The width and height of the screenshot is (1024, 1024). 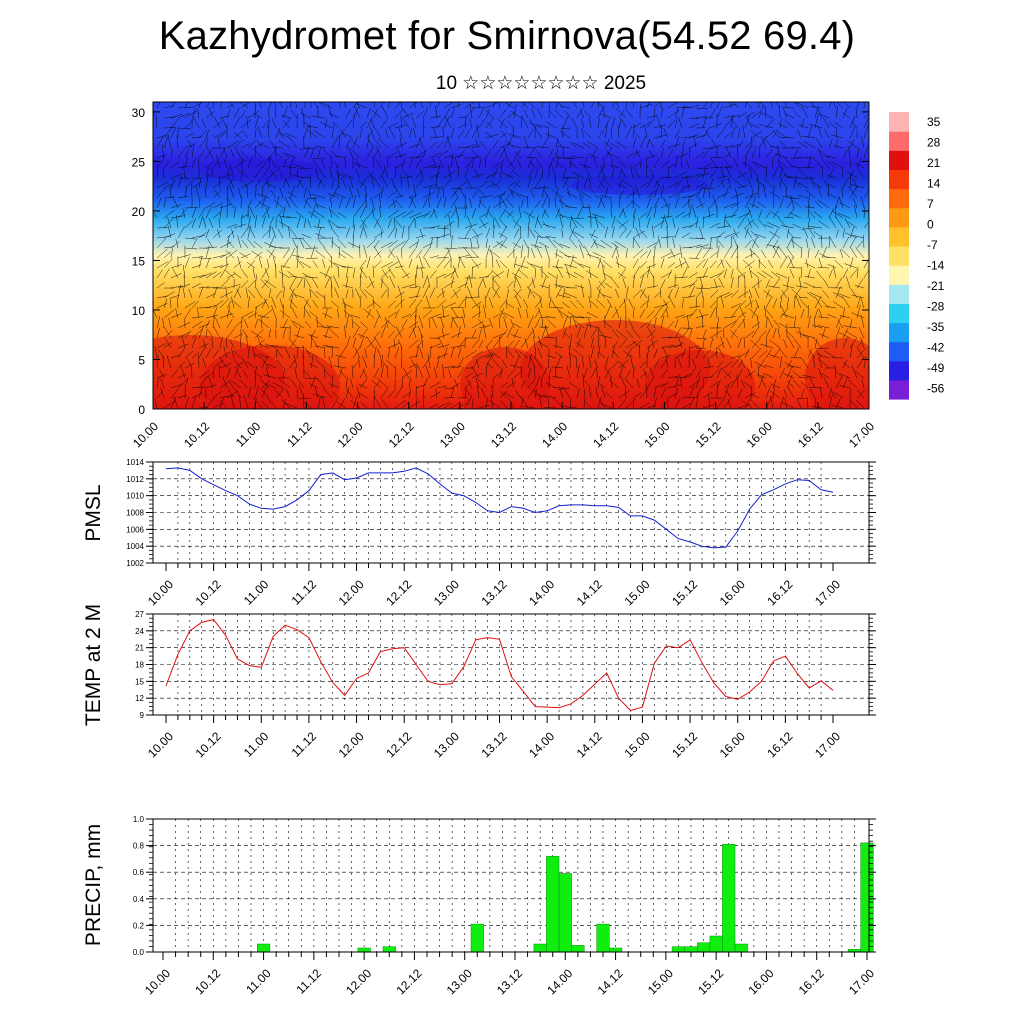 I want to click on x-tick-label: 12.00, so click(x=351, y=592).